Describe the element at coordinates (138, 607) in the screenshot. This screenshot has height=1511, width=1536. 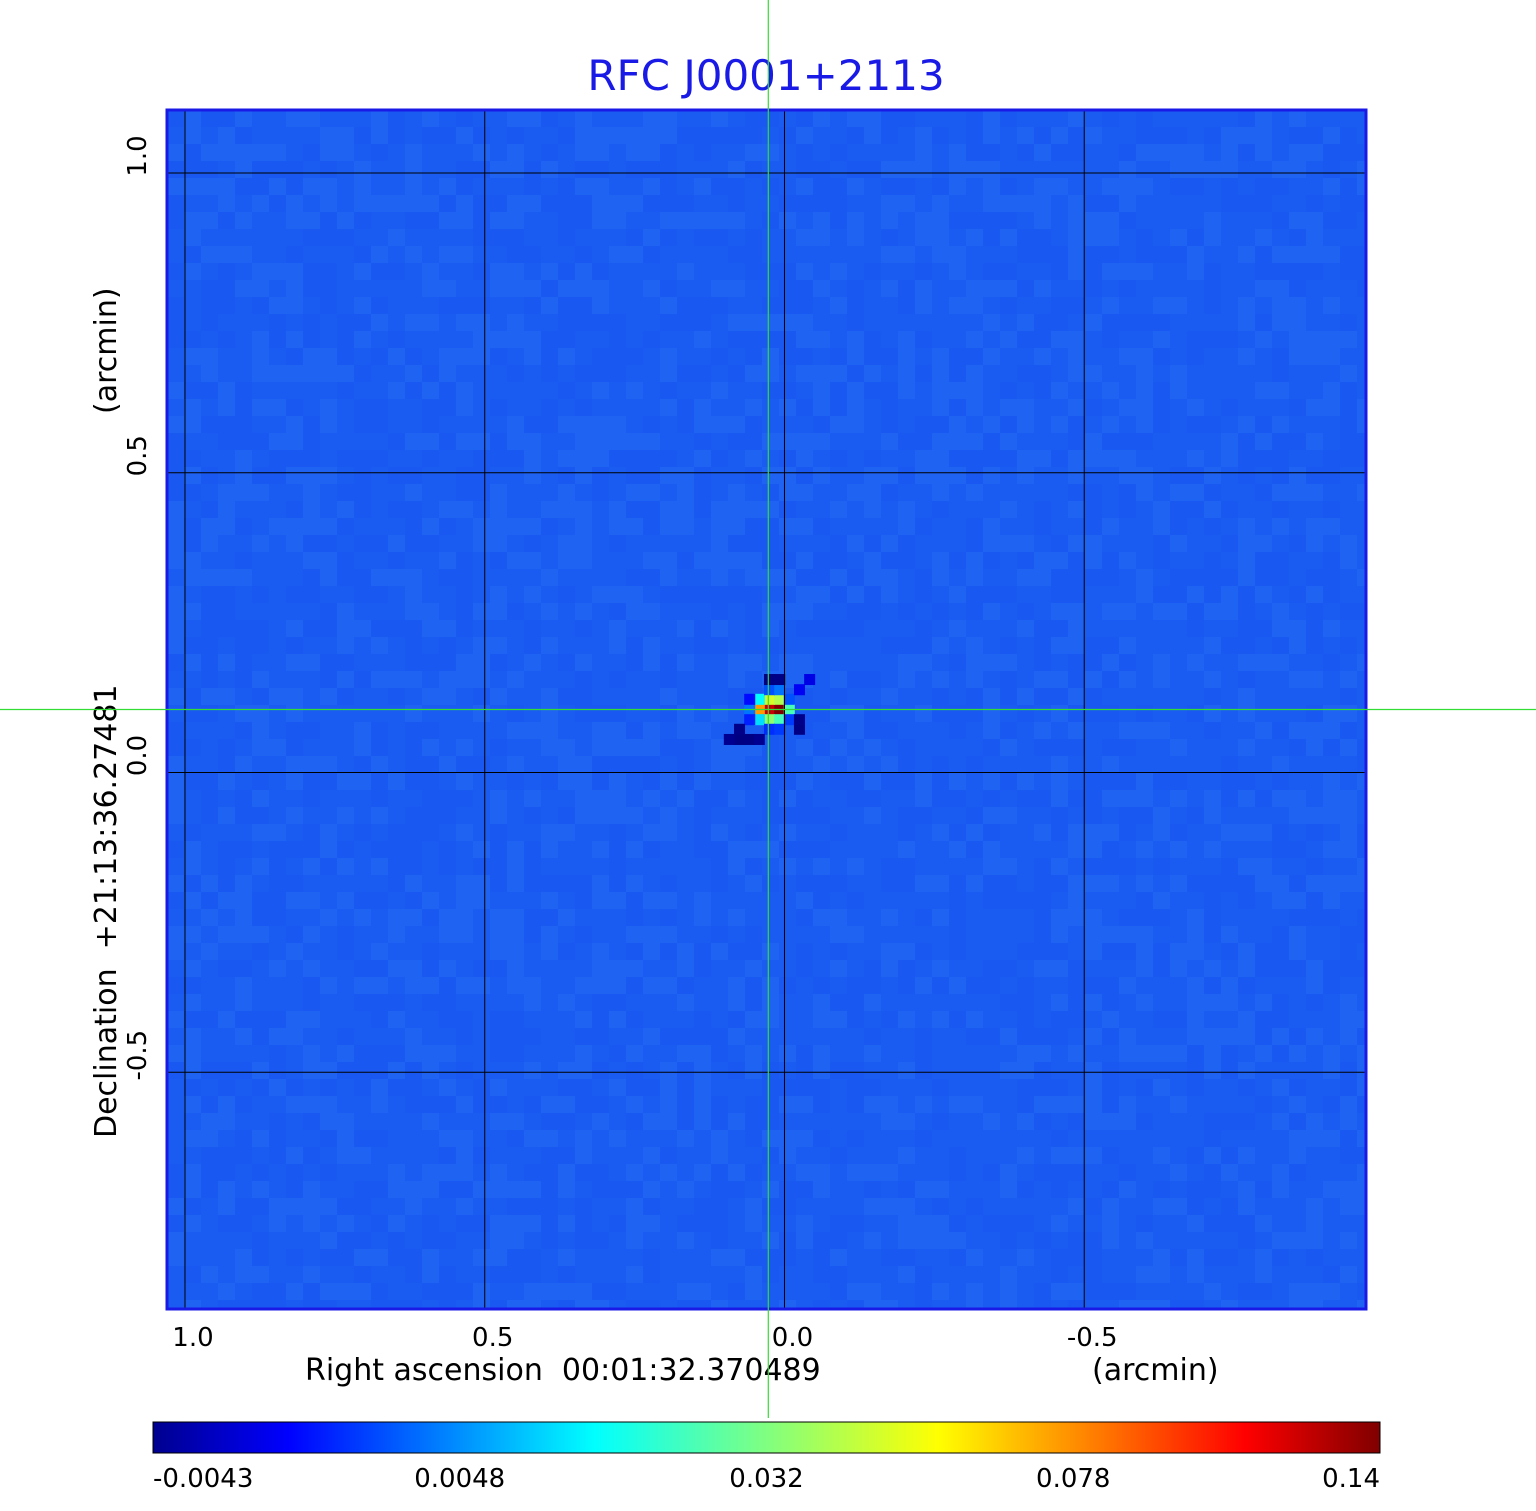
I see `y-tick-labels: 1.0 0.5 0.0 -0.5` at that location.